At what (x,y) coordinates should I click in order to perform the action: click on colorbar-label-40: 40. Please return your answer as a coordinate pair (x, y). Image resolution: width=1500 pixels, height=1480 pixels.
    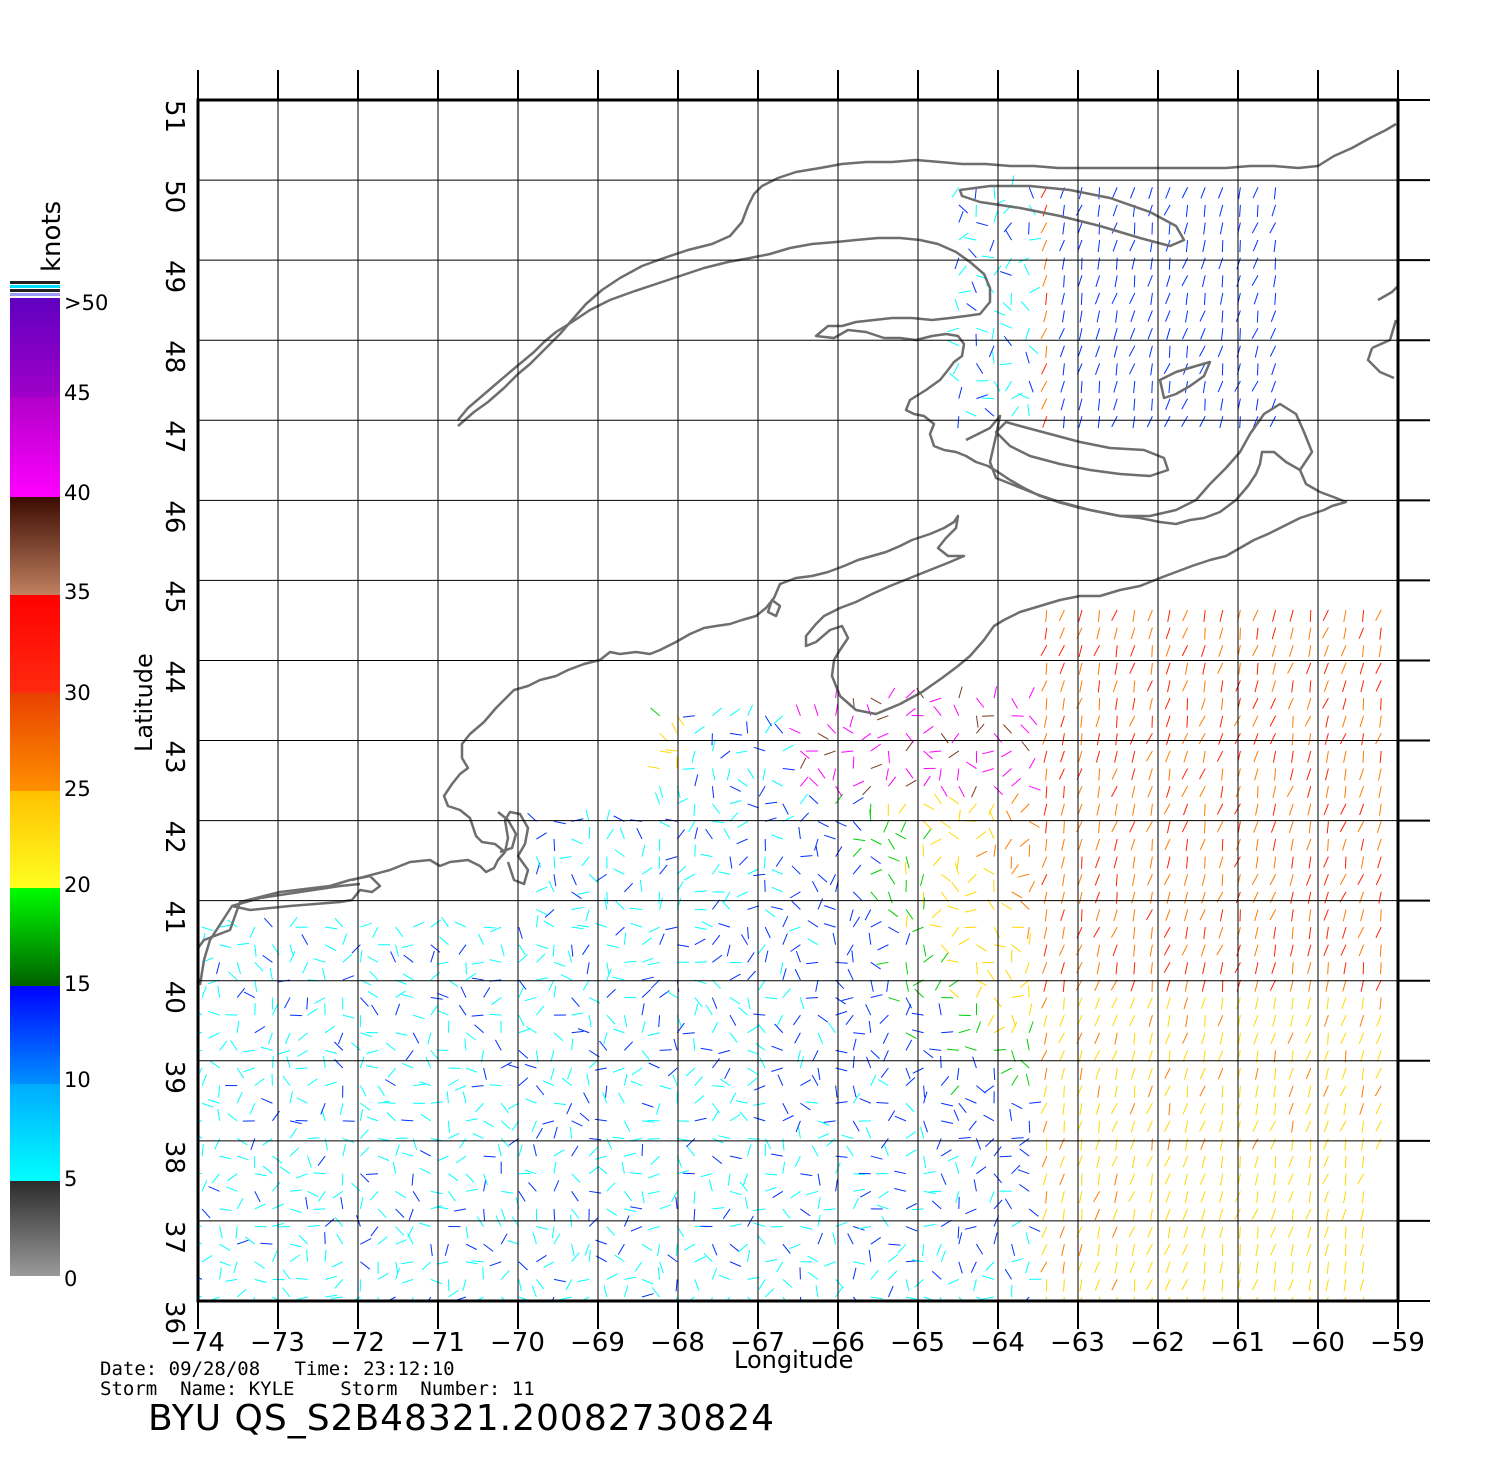
    Looking at the image, I should click on (77, 493).